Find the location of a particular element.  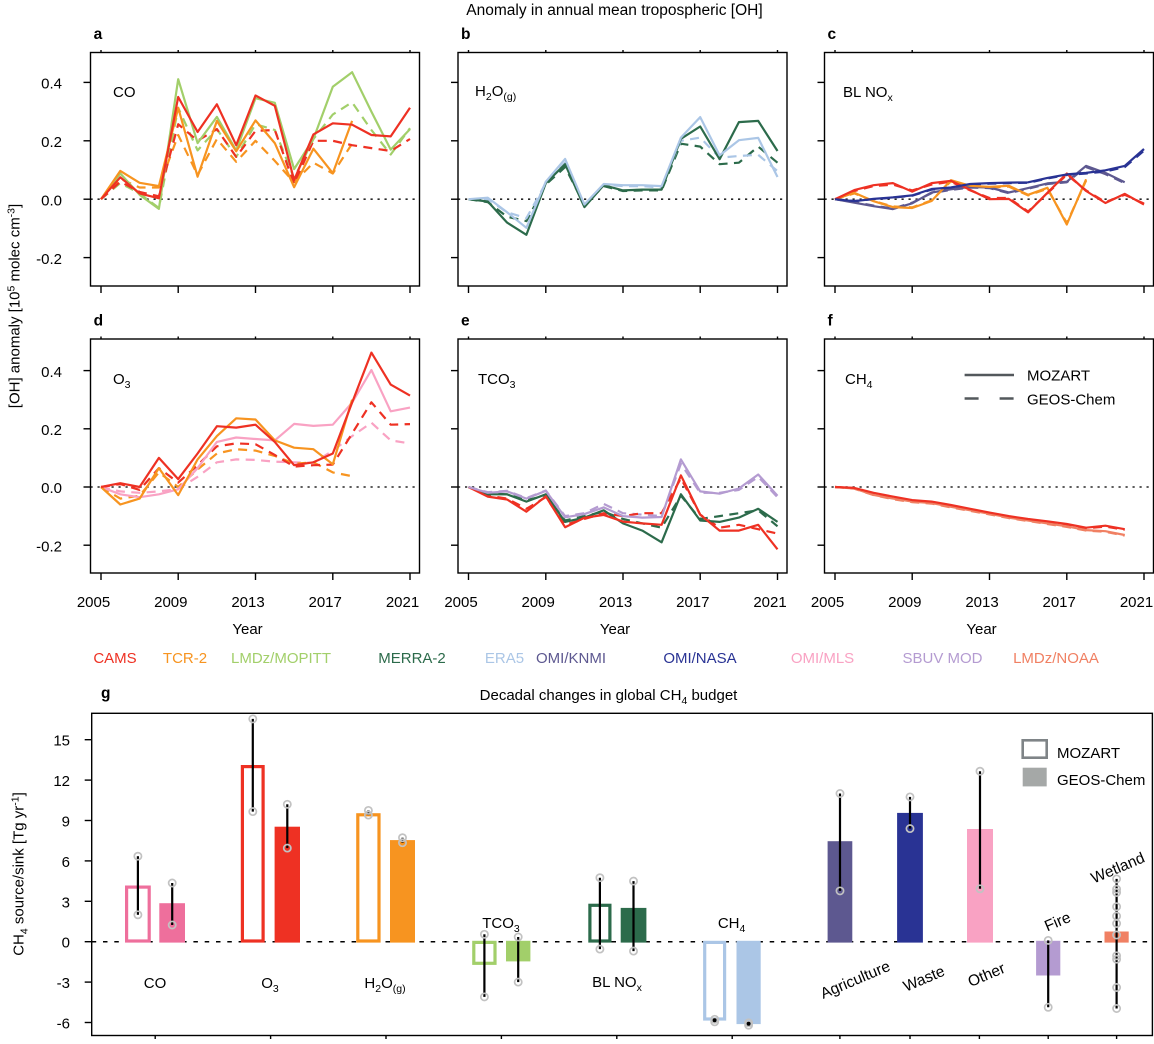

svg-text: b is located at coordinates (465, 34).